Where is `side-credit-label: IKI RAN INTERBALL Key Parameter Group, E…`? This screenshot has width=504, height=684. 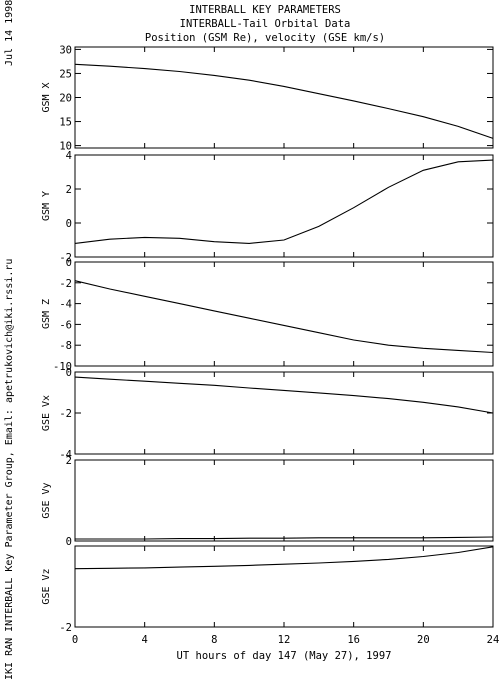 side-credit-label: IKI RAN INTERBALL Key Parameter Group, E… is located at coordinates (9, 469).